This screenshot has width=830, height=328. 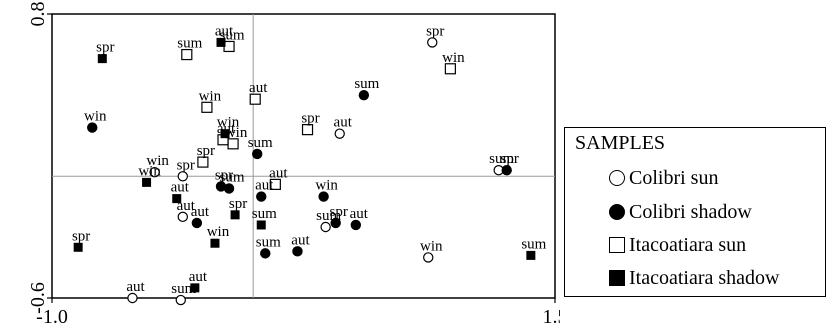 I want to click on legend-item-itacoatiara-sun: Itacoatiara sun, so click(x=677, y=245).